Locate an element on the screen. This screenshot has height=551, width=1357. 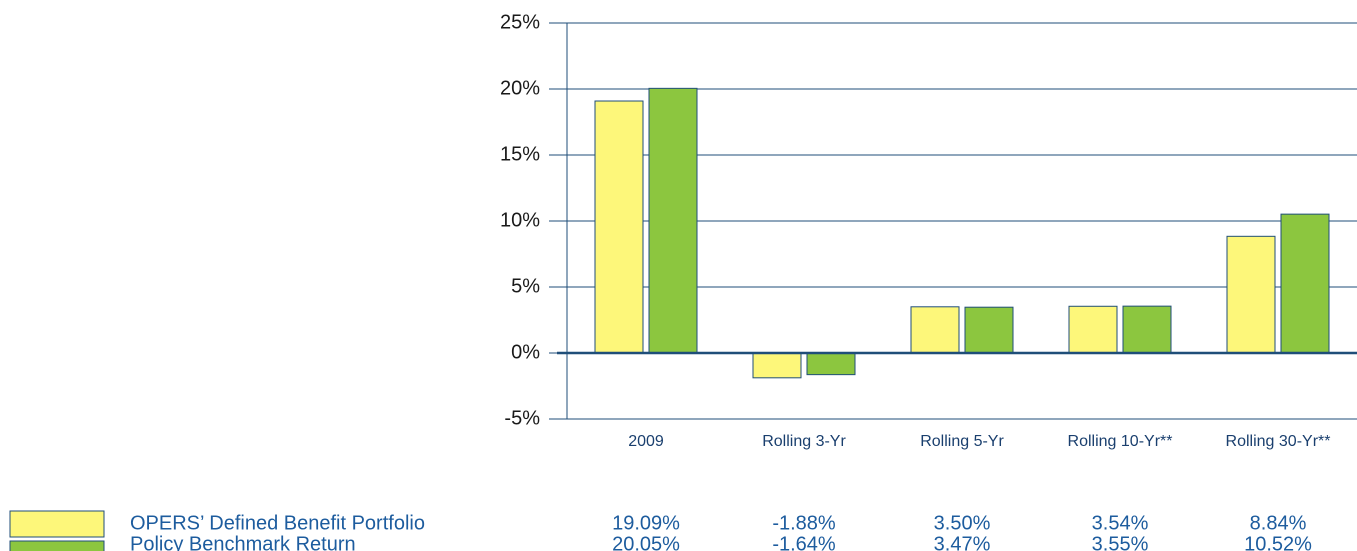
legend-label: Policy Benchmark Return is located at coordinates (243, 542).